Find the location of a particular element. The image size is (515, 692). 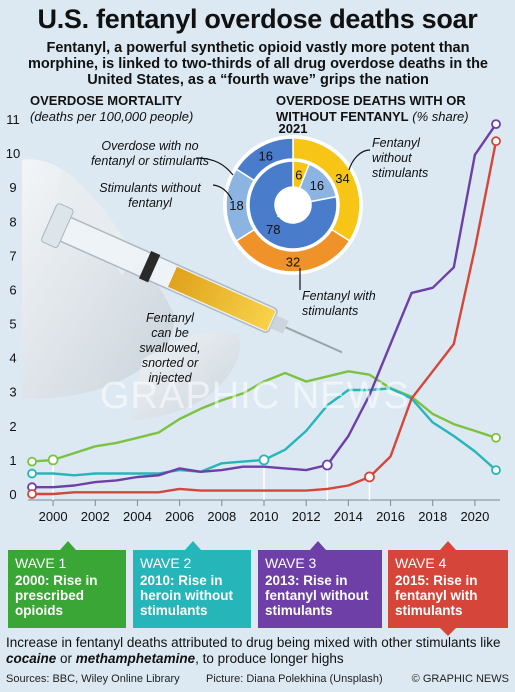

footnote-text-2: , to produce longer highs is located at coordinates (269, 658).